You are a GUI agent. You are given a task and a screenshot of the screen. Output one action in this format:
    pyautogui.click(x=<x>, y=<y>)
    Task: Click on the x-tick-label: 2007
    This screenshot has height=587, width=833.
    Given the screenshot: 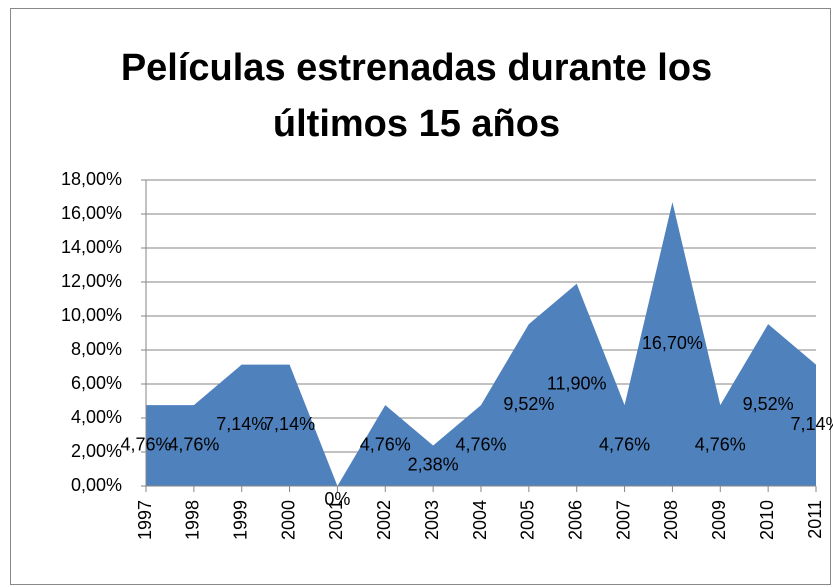 What is the action you would take?
    pyautogui.click(x=623, y=520)
    